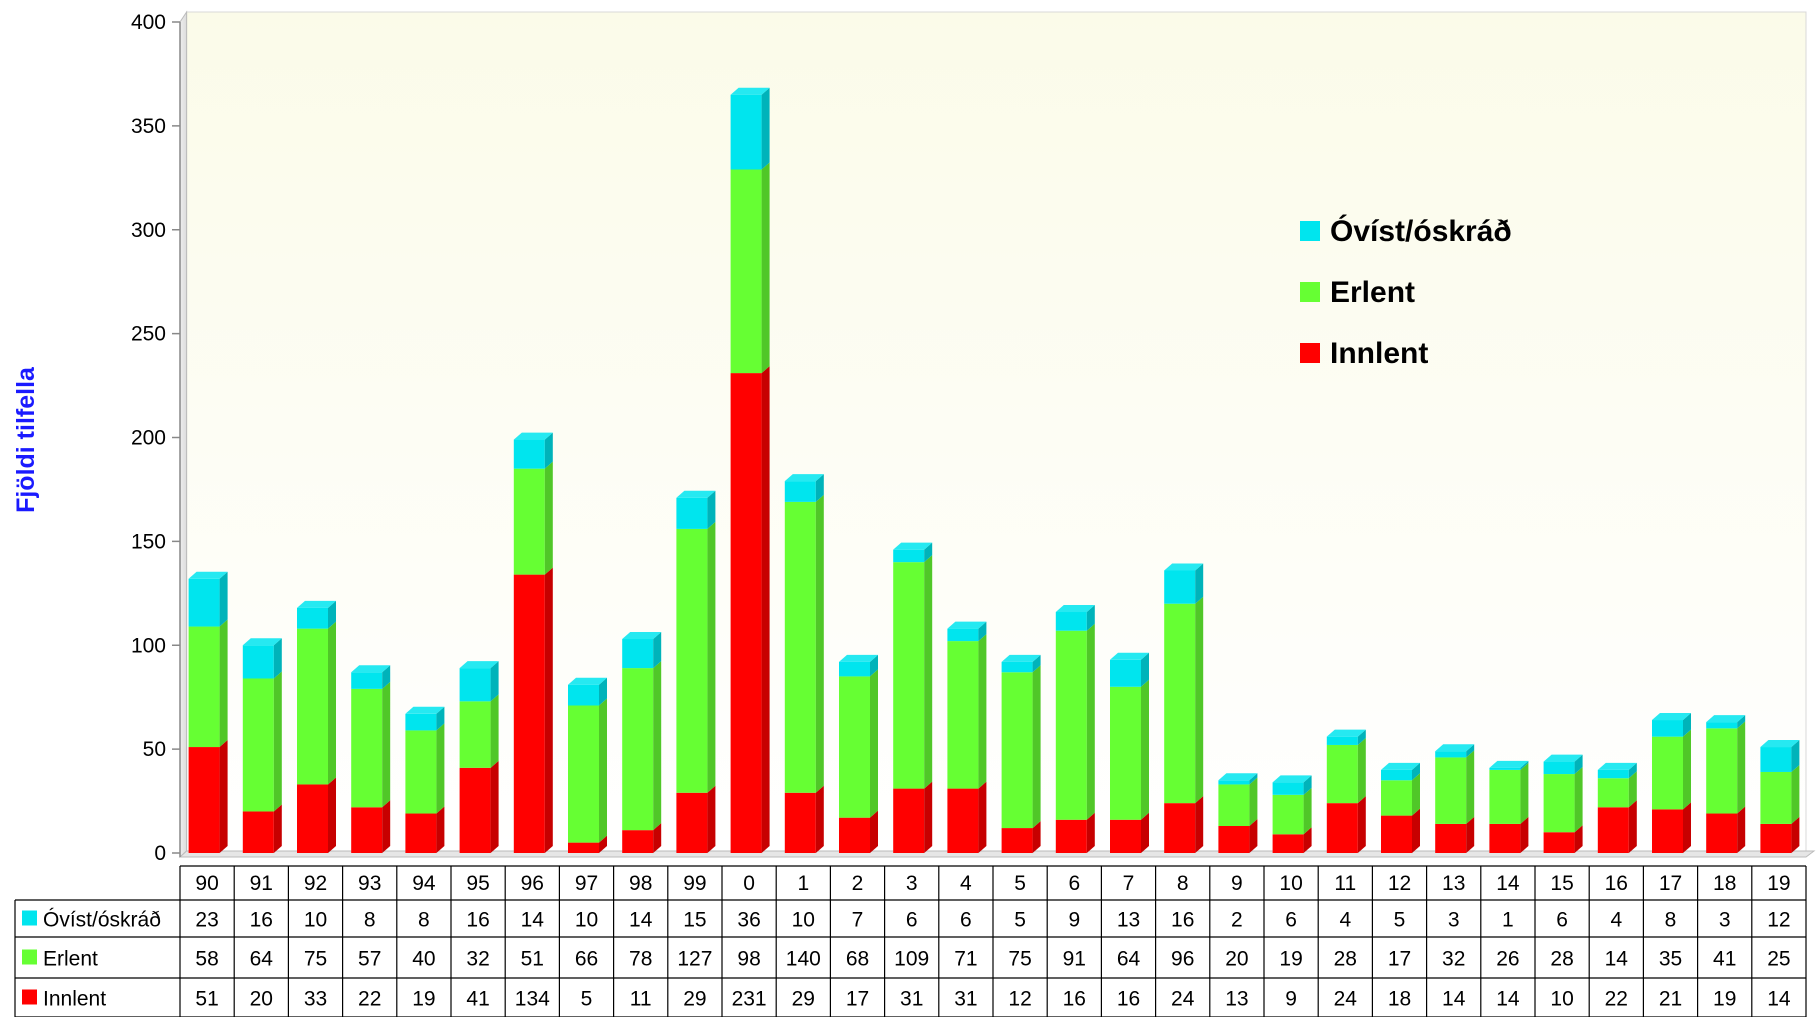 The height and width of the screenshot is (1022, 1816). What do you see at coordinates (1128, 920) in the screenshot?
I see `table-value-cell: 13` at bounding box center [1128, 920].